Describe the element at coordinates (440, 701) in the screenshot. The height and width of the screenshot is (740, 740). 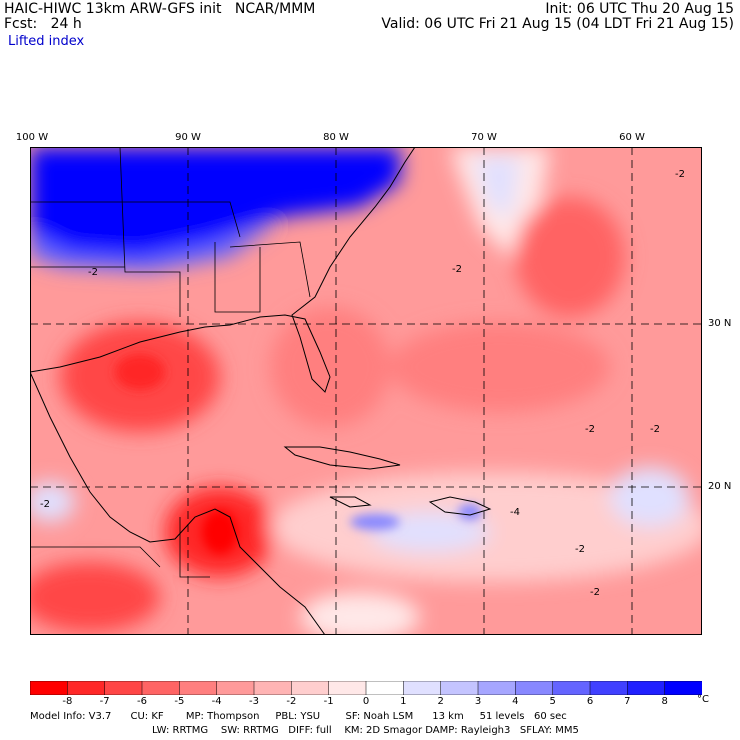
I see `colorbar-tick-label: 2` at that location.